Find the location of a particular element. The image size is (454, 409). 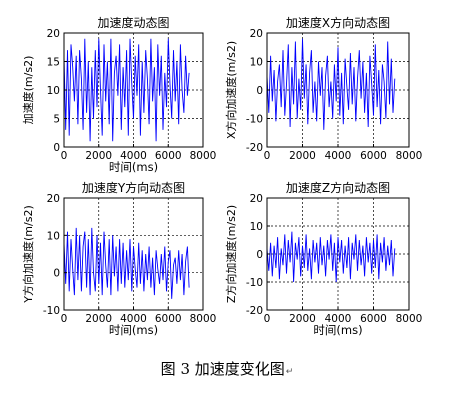

chart4-y-tick-label-2: 0 is located at coordinates (259, 255).